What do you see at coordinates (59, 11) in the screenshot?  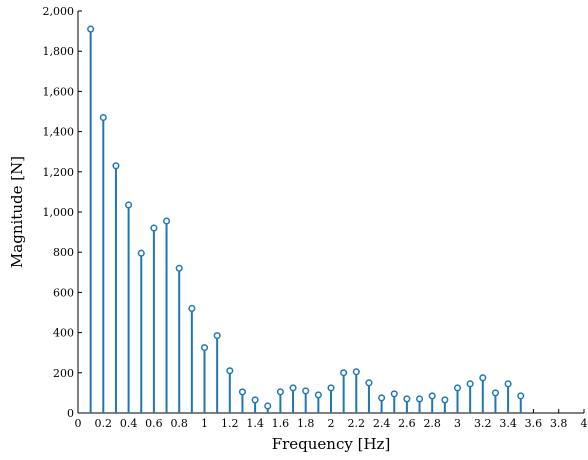 I see `y-tick-label: 2,000` at bounding box center [59, 11].